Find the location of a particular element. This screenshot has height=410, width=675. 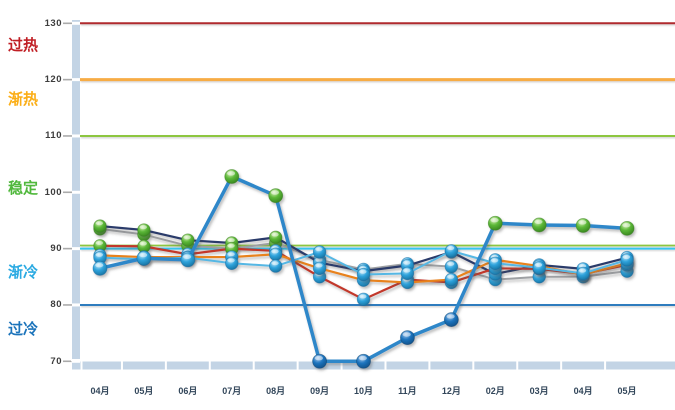

y-tick-label-120: 120 is located at coordinates (53, 80).